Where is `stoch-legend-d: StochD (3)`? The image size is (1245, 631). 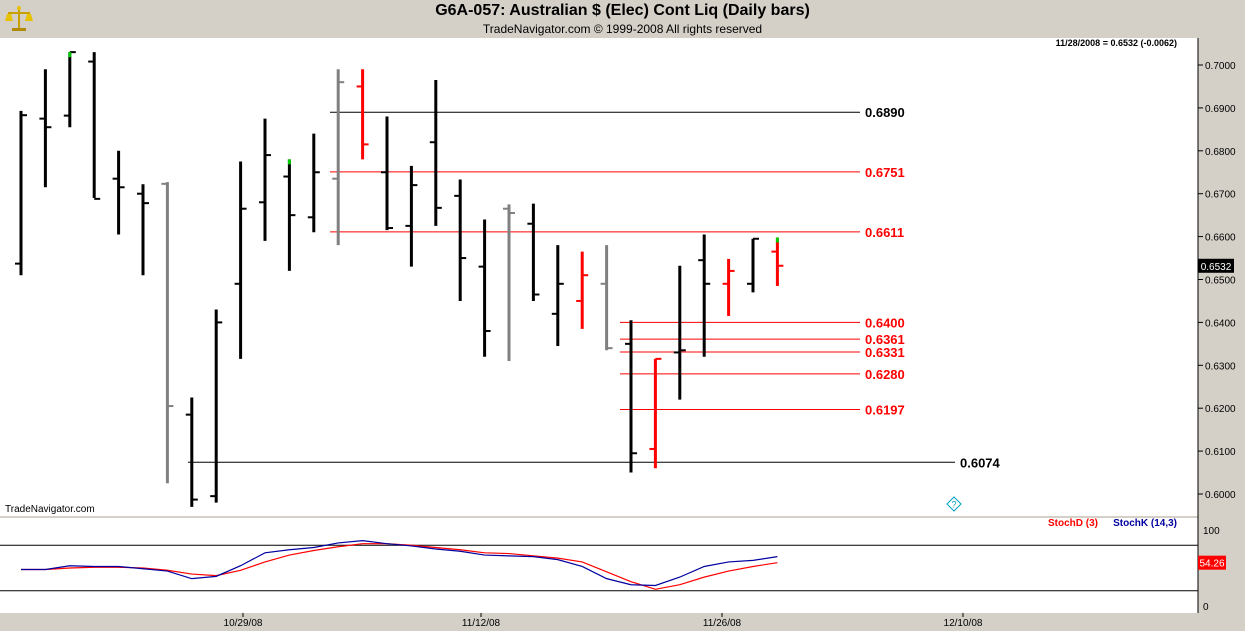
stoch-legend-d: StochD (3) is located at coordinates (1073, 523).